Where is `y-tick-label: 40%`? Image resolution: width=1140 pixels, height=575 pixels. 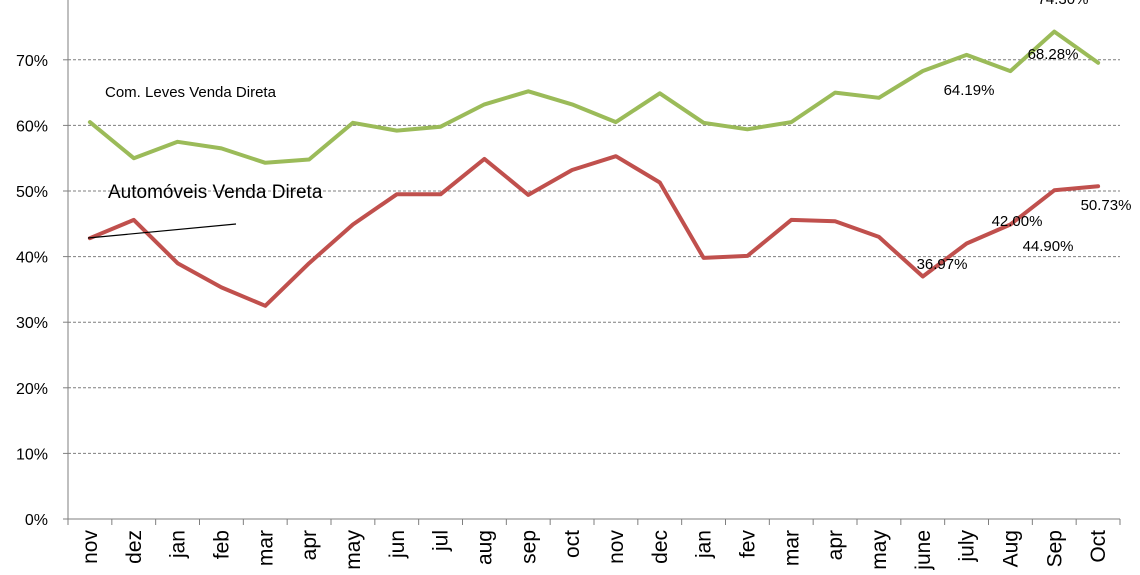 y-tick-label: 40% is located at coordinates (32, 258).